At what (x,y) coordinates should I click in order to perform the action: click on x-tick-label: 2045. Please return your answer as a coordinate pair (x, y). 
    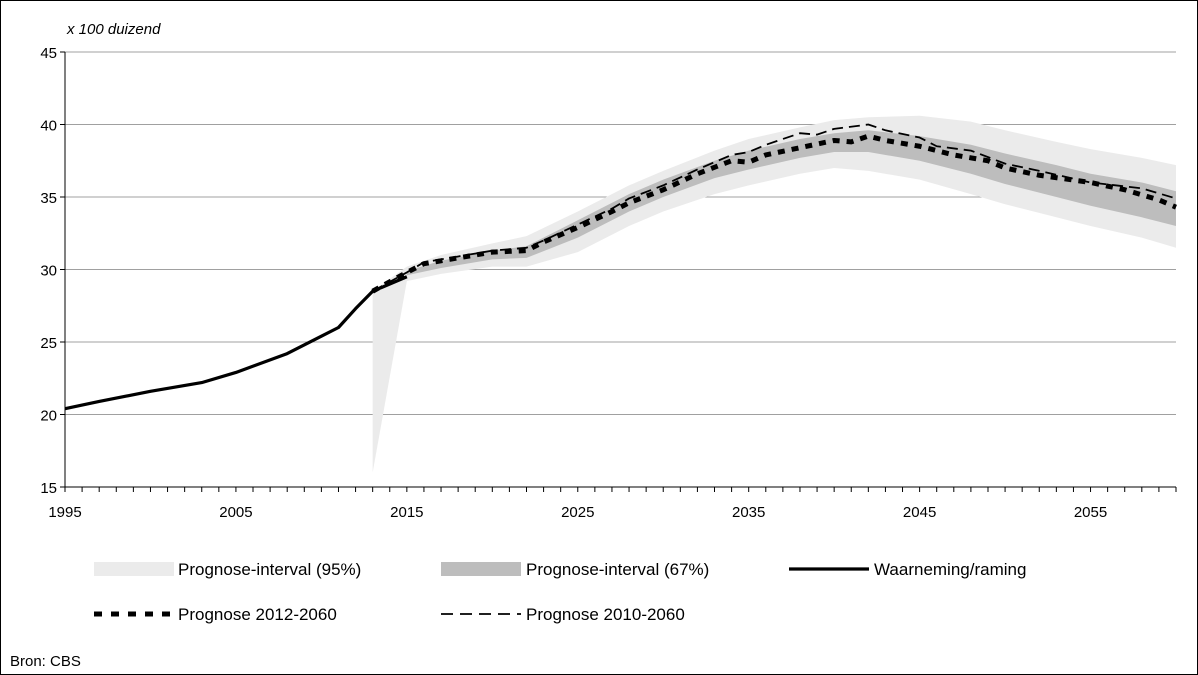
    Looking at the image, I should click on (919, 512).